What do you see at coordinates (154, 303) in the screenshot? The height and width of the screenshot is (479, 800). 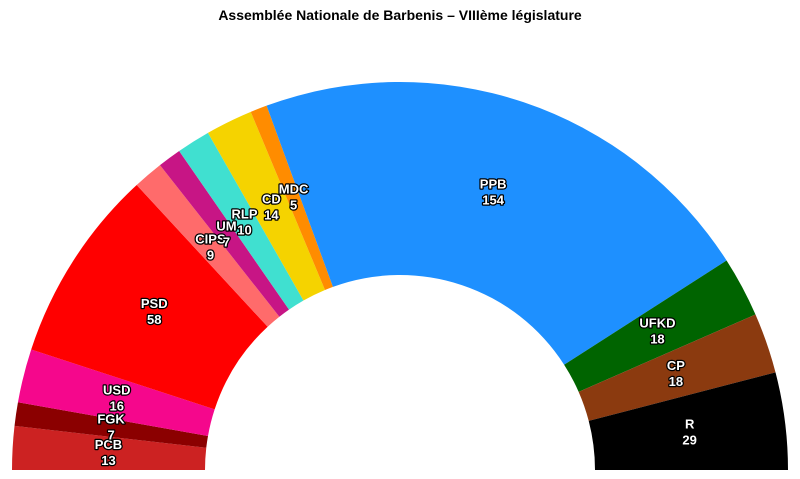 I see `party-label: PSD` at bounding box center [154, 303].